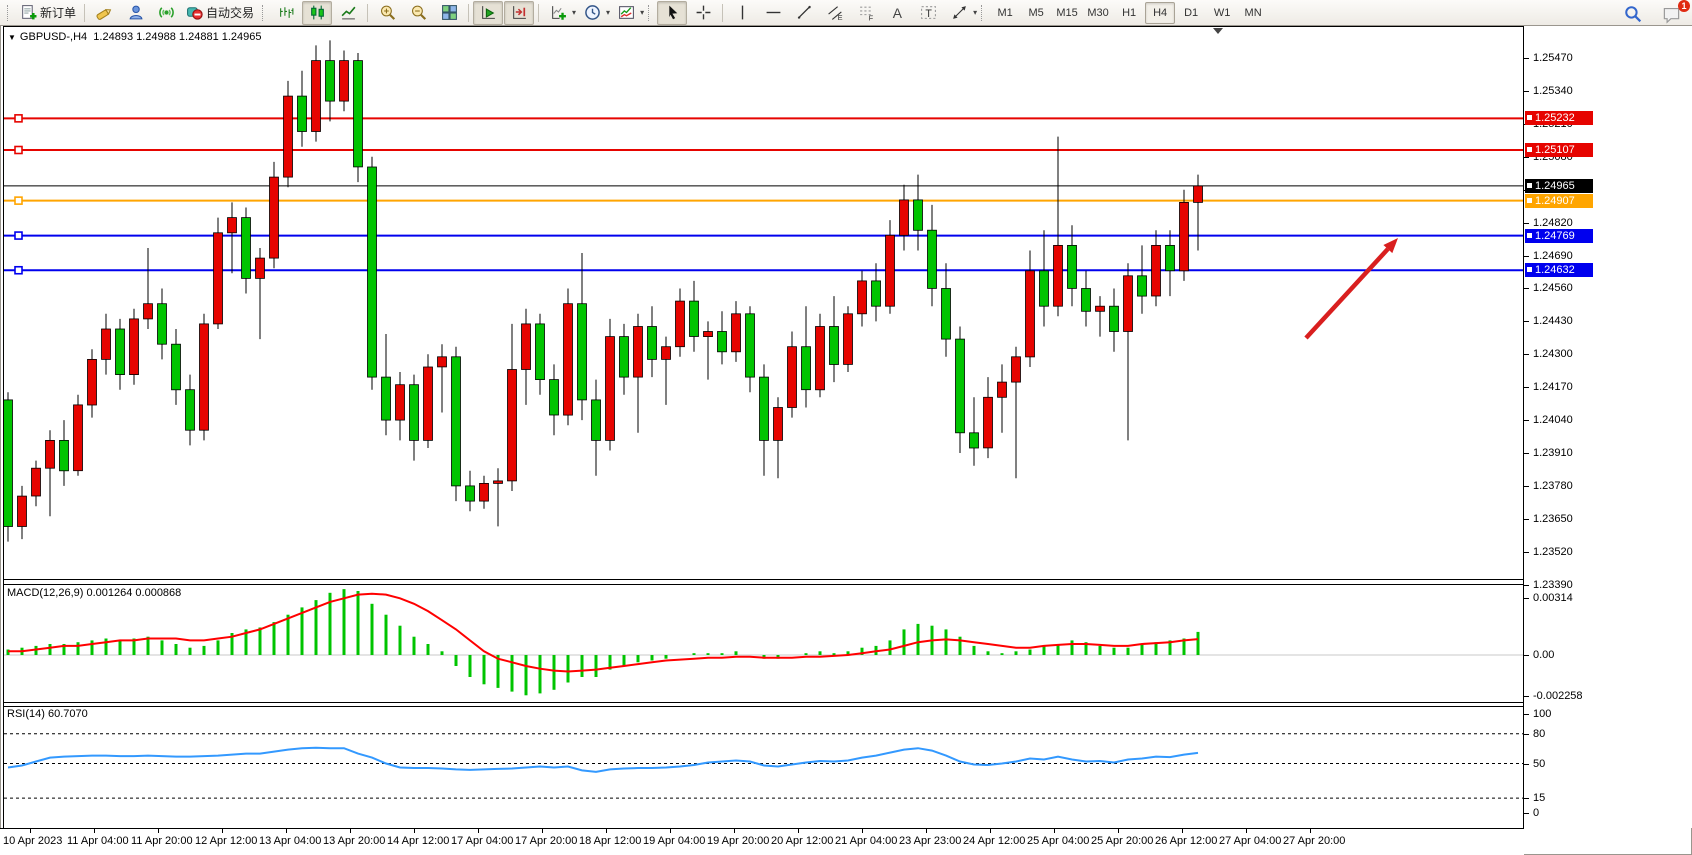  Describe the element at coordinates (1160, 12) in the screenshot. I see `tf-h4-button: H4` at that location.